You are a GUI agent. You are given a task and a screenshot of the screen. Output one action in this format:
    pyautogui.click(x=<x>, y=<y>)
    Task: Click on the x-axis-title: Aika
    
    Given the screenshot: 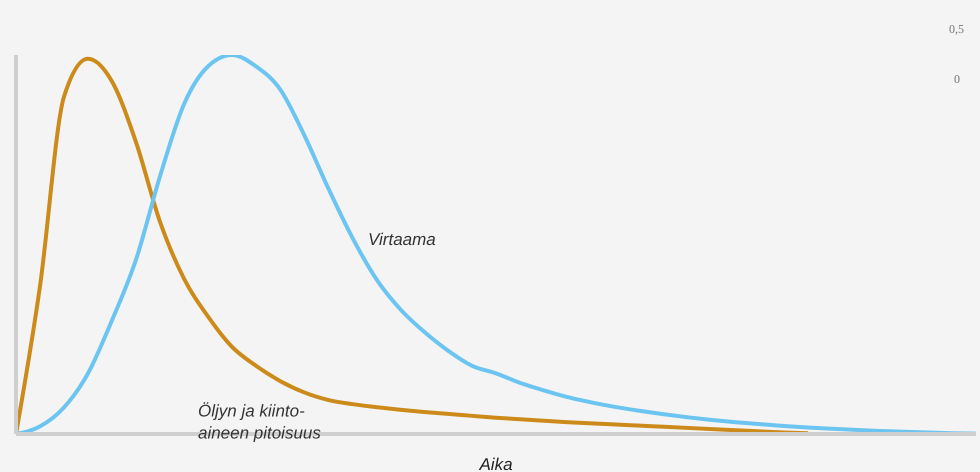 What is the action you would take?
    pyautogui.click(x=495, y=463)
    